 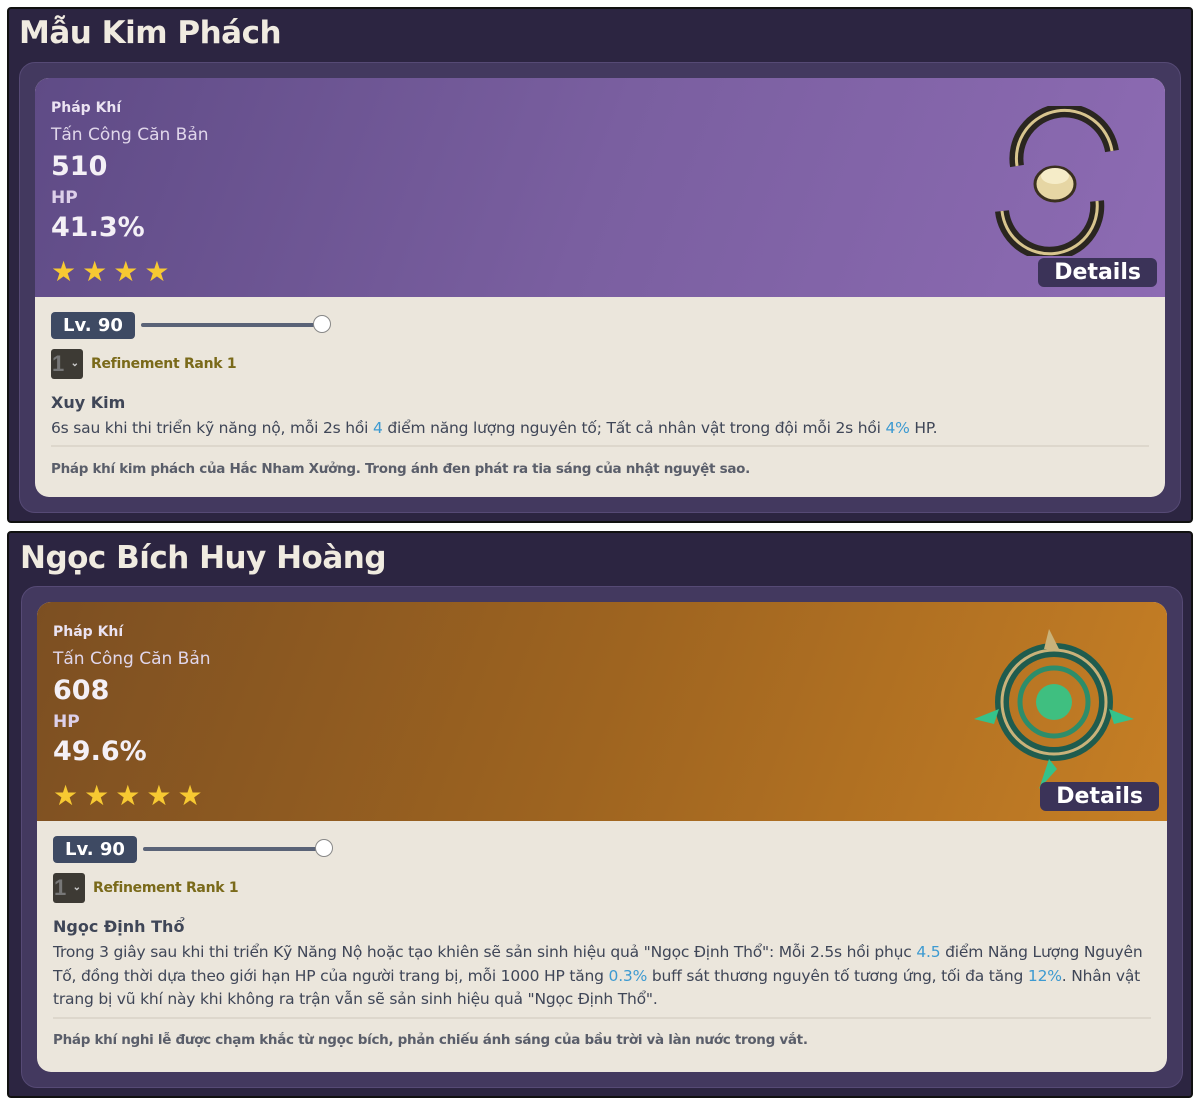 What do you see at coordinates (923, 428) in the screenshot?
I see `description-text: HP.` at bounding box center [923, 428].